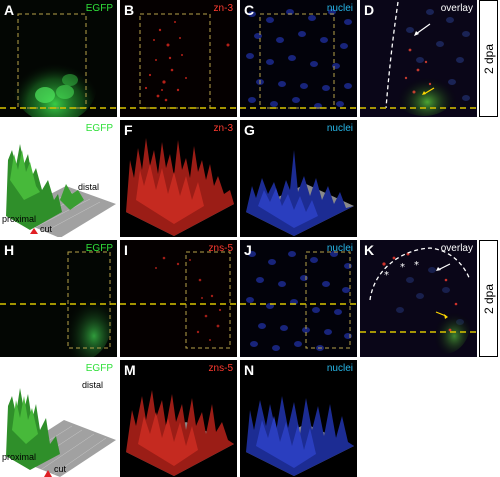 The width and height of the screenshot is (500, 477). What do you see at coordinates (249, 130) in the screenshot?
I see `panel-label: G` at bounding box center [249, 130].